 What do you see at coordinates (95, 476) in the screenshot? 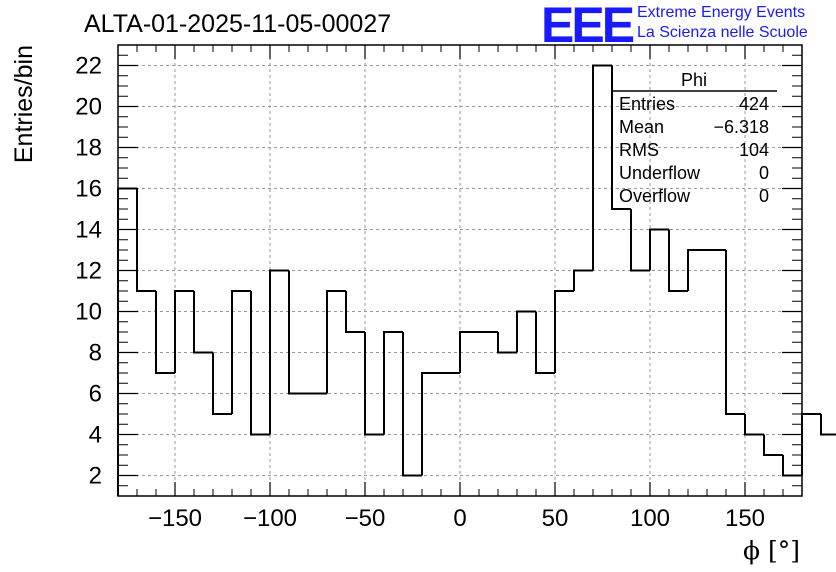
I see `y-tick-label: 2` at bounding box center [95, 476].